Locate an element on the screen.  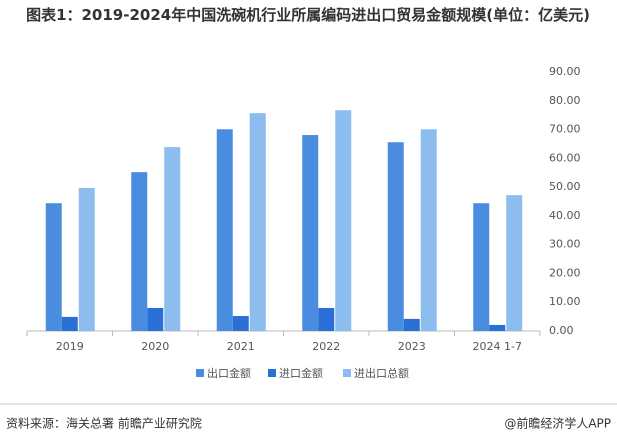
y-tick-label: 60.00 is located at coordinates (565, 157).